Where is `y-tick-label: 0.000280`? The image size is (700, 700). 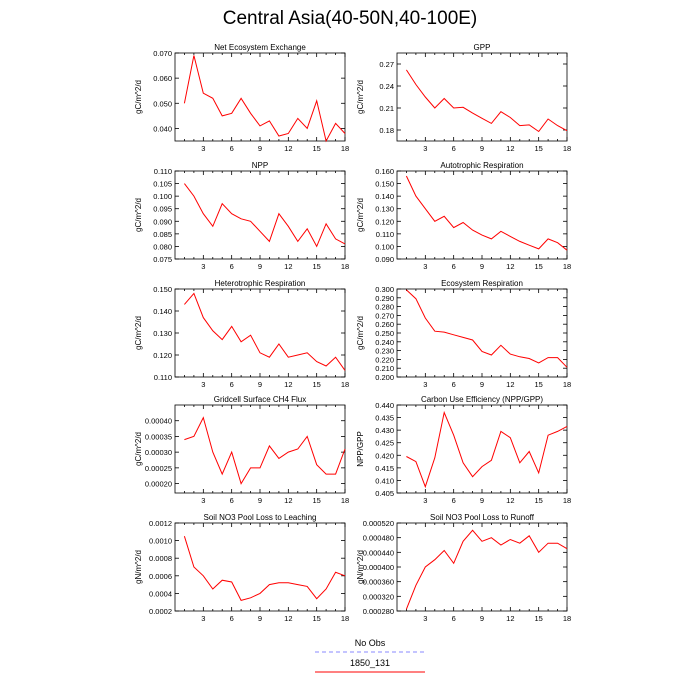 y-tick-label: 0.000280 is located at coordinates (378, 611).